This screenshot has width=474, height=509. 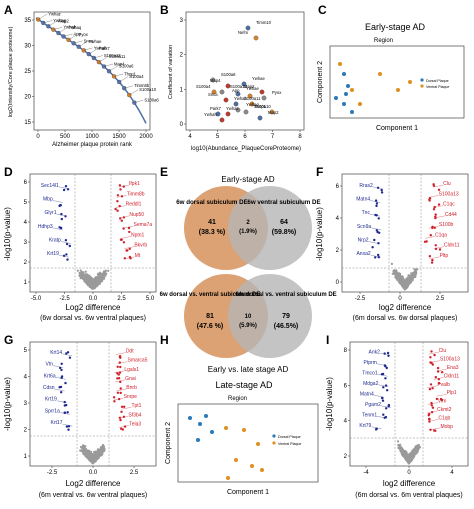 What do you see at coordinates (243, 32) in the screenshot?
I see `panel-b-label: Nefm` at bounding box center [243, 32].